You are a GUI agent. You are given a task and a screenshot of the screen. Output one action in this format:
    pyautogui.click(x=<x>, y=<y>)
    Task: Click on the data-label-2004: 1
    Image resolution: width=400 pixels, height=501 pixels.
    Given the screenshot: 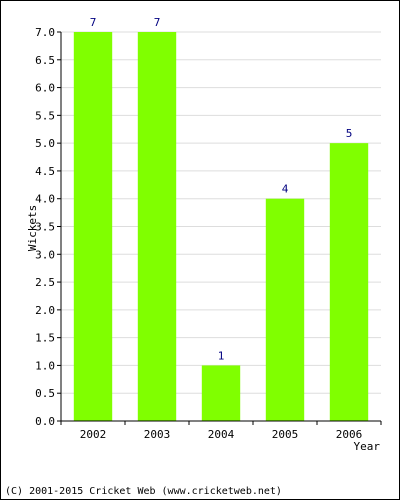 What is the action you would take?
    pyautogui.click(x=221, y=355)
    